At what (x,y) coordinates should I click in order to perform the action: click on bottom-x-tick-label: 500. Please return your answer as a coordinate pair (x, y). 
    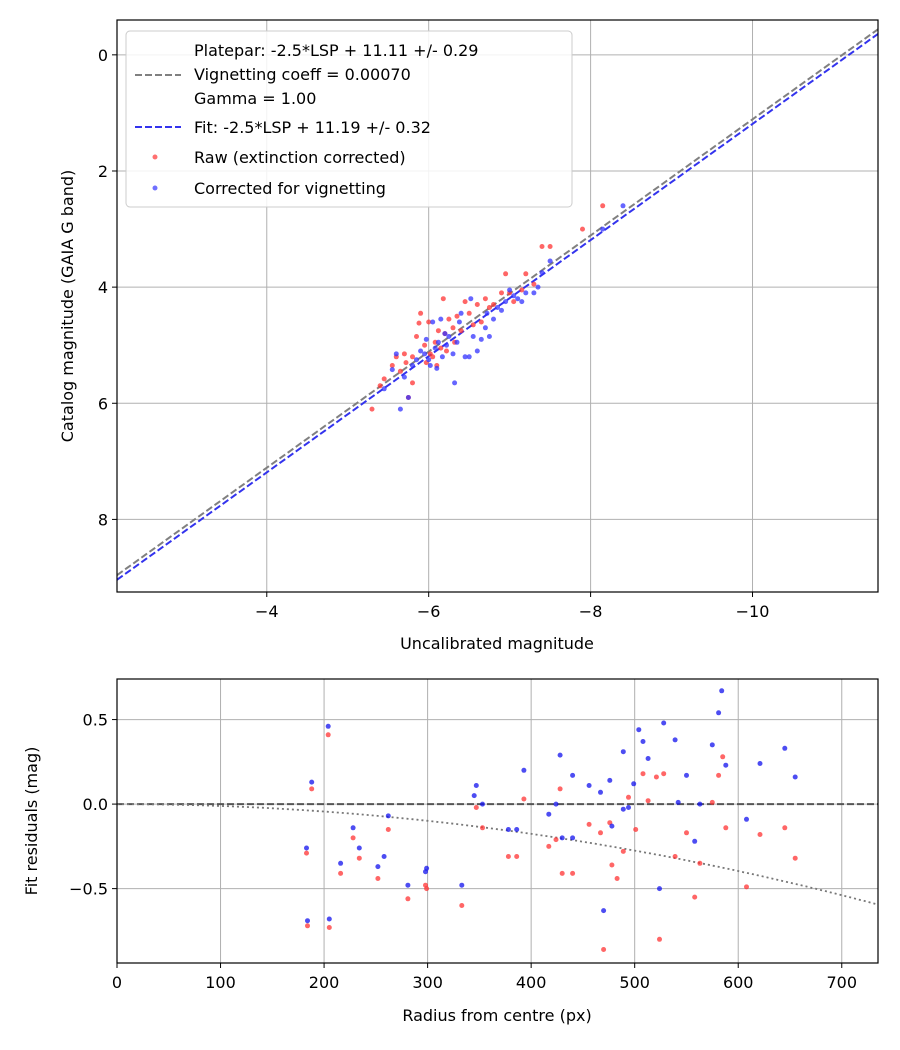
    Looking at the image, I should click on (634, 982).